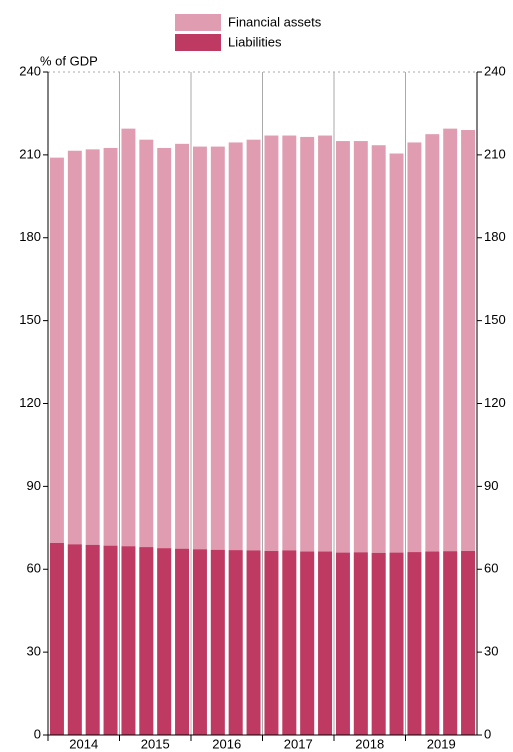 The width and height of the screenshot is (513, 752). Describe the element at coordinates (34, 568) in the screenshot. I see `y-tick-label: 60` at that location.